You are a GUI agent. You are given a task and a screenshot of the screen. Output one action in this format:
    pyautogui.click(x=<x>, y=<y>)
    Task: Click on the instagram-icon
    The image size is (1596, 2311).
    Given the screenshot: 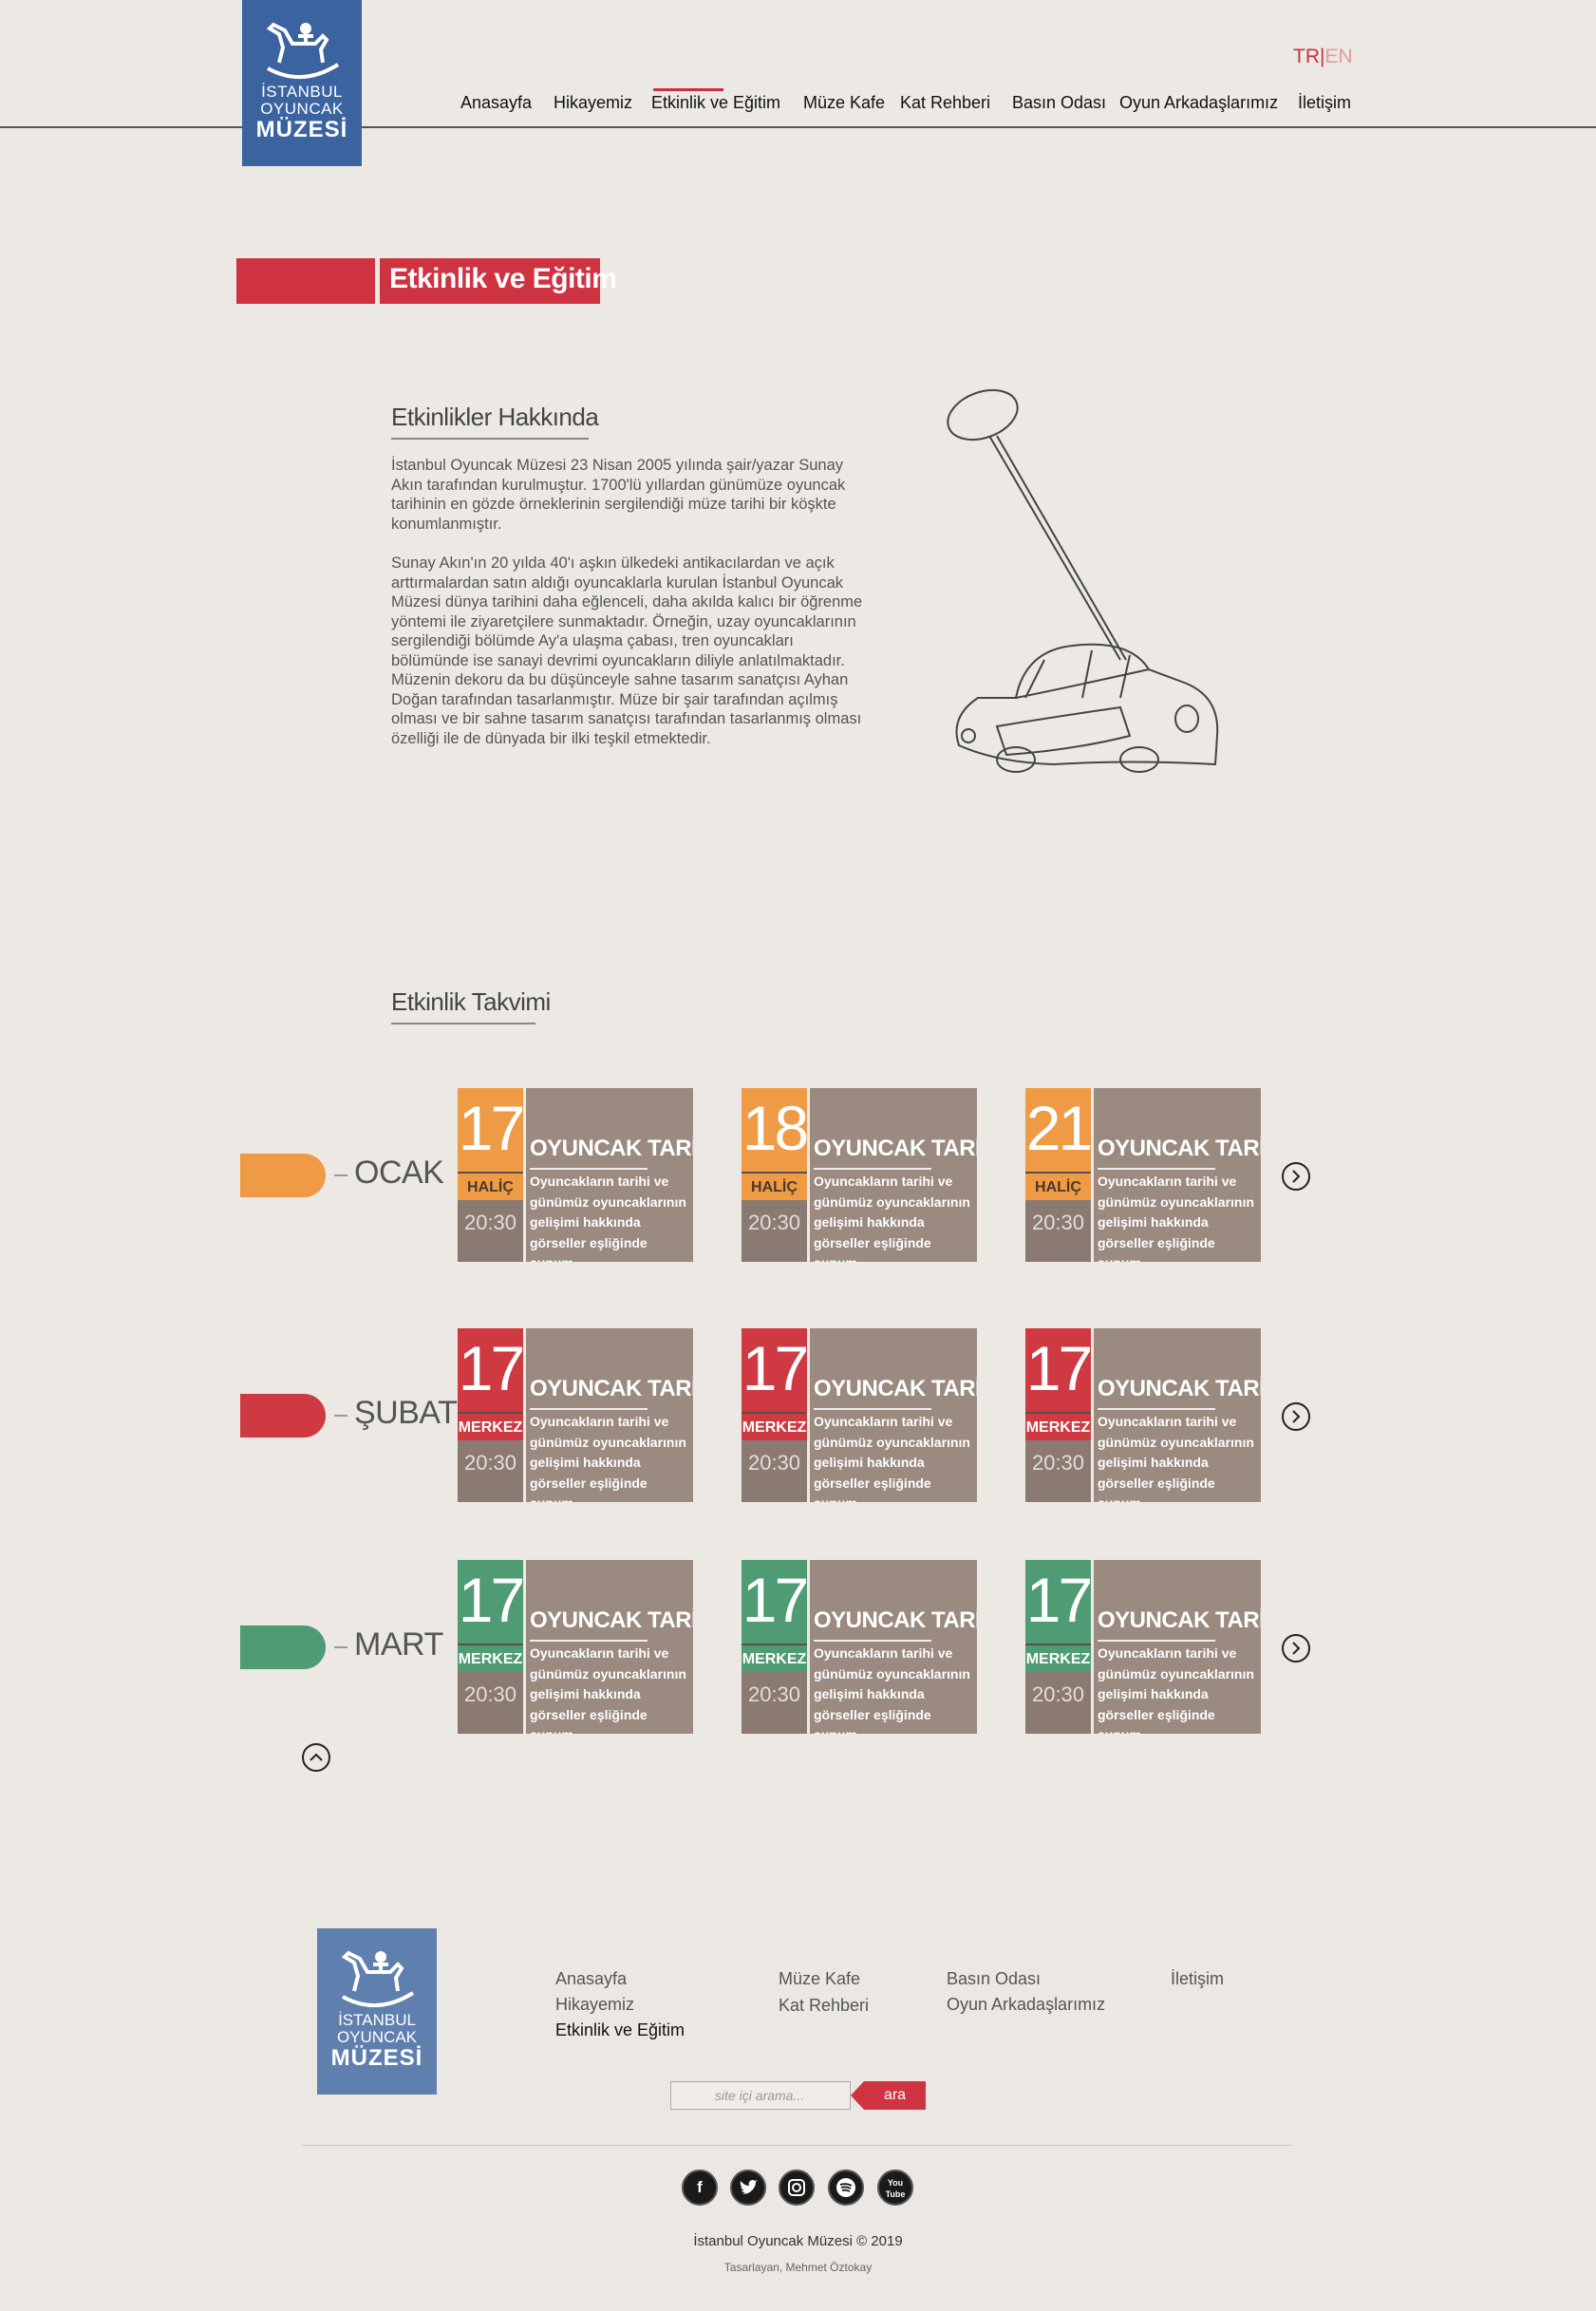 What is the action you would take?
    pyautogui.click(x=797, y=2188)
    